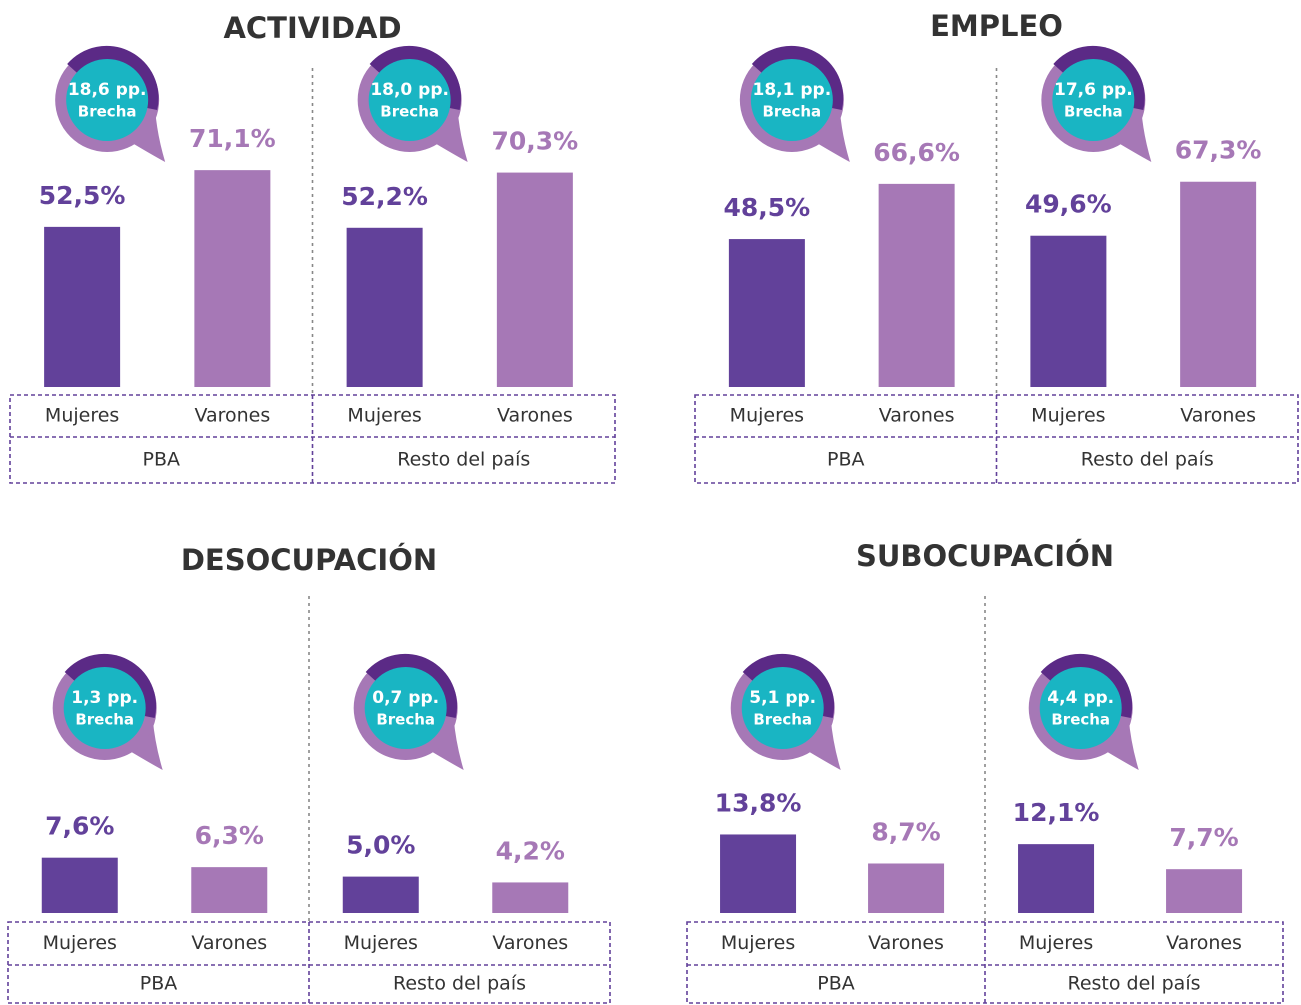 Image resolution: width=1301 pixels, height=1005 pixels. Describe the element at coordinates (309, 560) in the screenshot. I see `chart-title: DESOCUPACIÓN` at that location.